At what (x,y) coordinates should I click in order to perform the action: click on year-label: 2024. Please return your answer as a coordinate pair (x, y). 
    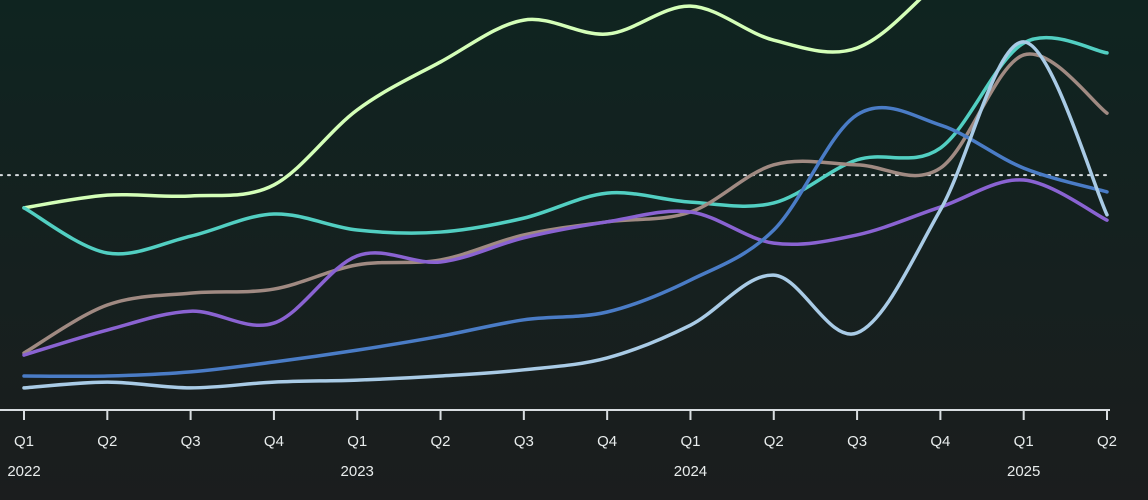
    Looking at the image, I should click on (690, 471).